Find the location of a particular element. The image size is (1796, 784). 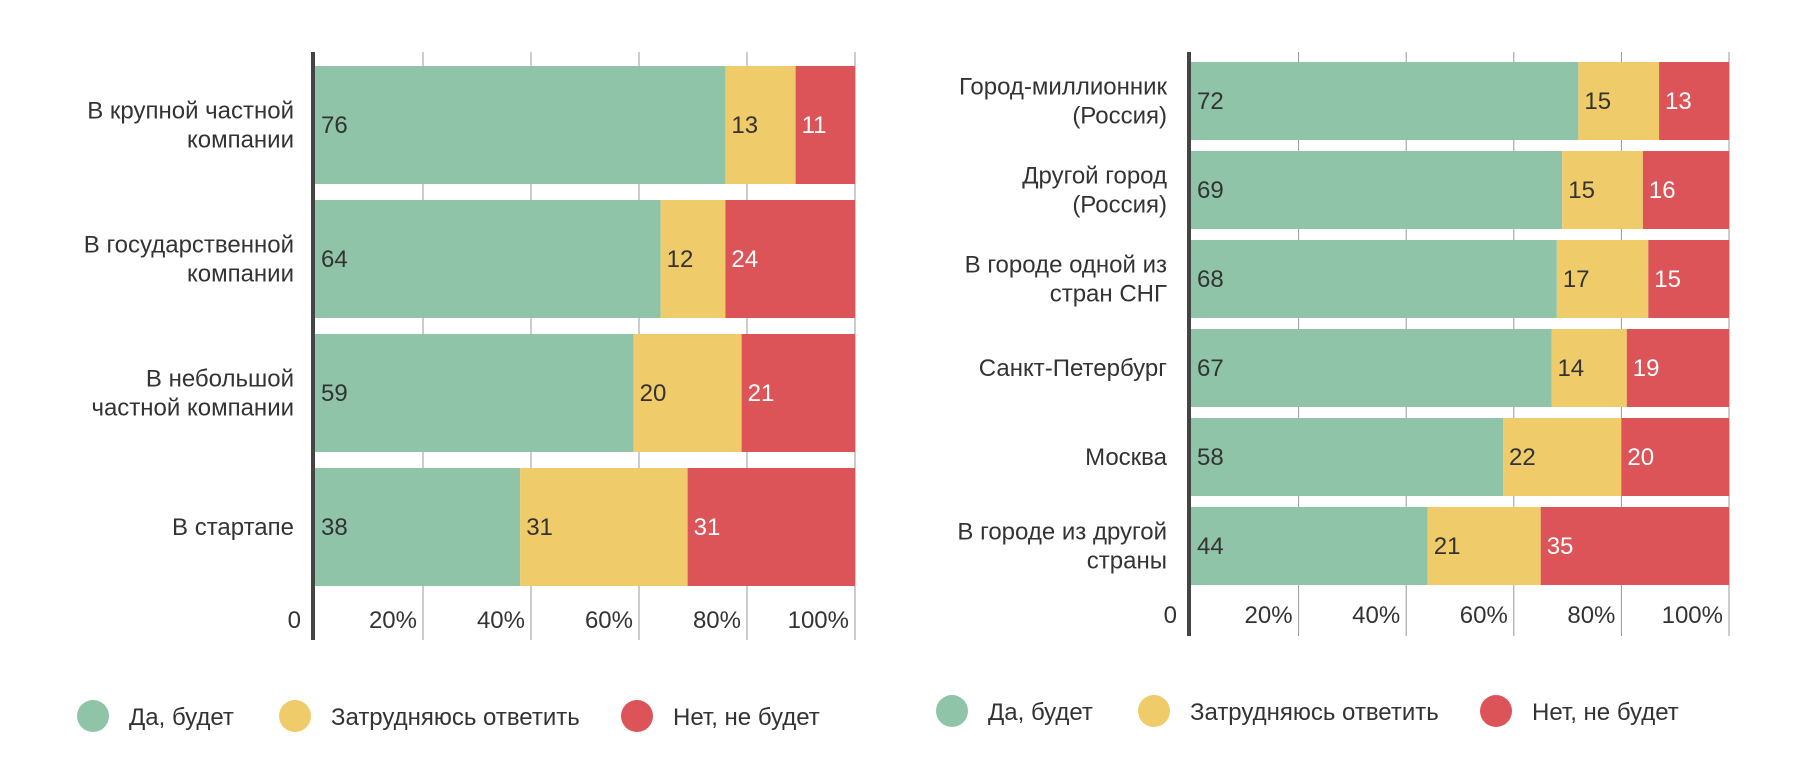

data-label-unsure: 13 is located at coordinates (744, 125).